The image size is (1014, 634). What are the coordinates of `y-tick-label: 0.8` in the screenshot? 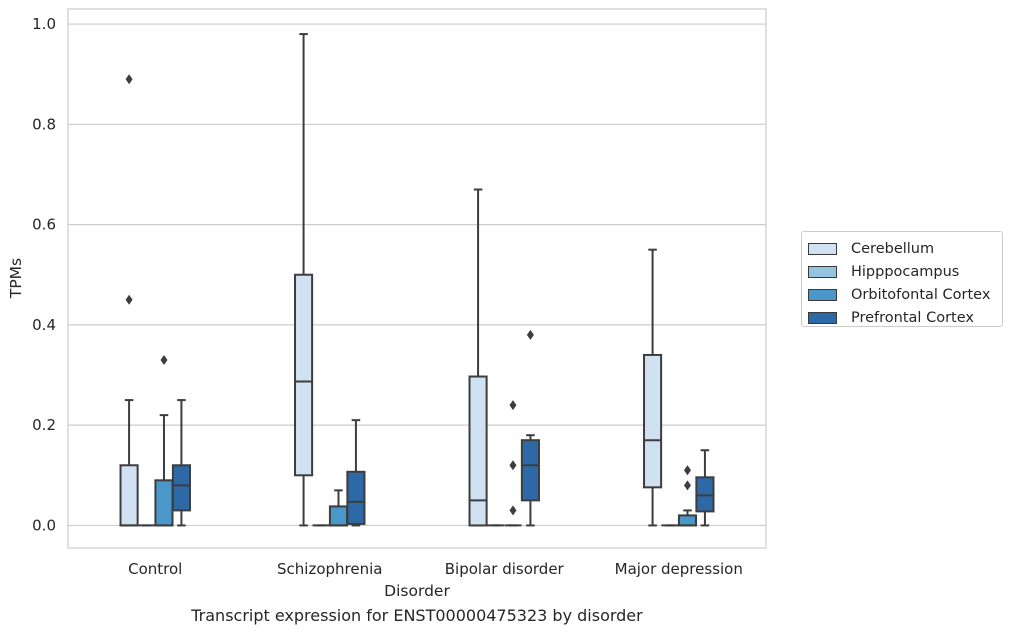 It's located at (44, 124).